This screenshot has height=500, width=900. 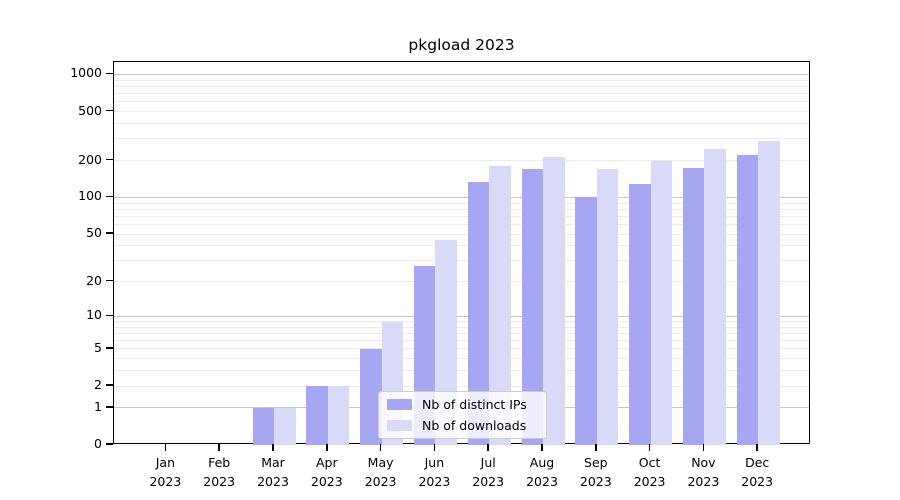 What do you see at coordinates (607, 307) in the screenshot?
I see `bar-sep-downloads` at bounding box center [607, 307].